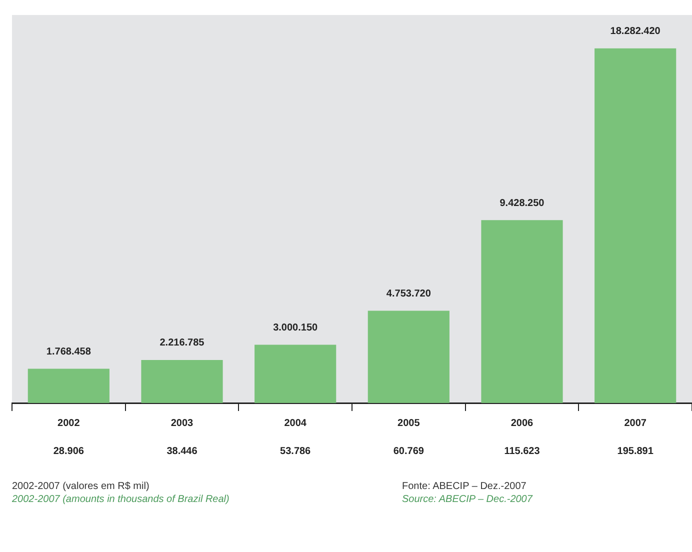 The height and width of the screenshot is (552, 692). I want to click on data-label: 4.753.720, so click(409, 294).